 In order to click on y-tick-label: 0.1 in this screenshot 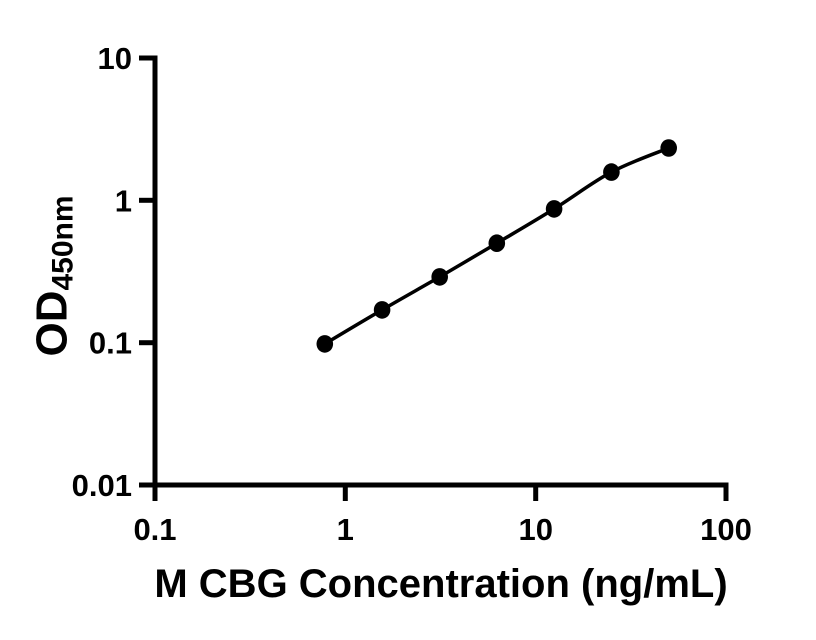, I will do `click(110, 343)`.